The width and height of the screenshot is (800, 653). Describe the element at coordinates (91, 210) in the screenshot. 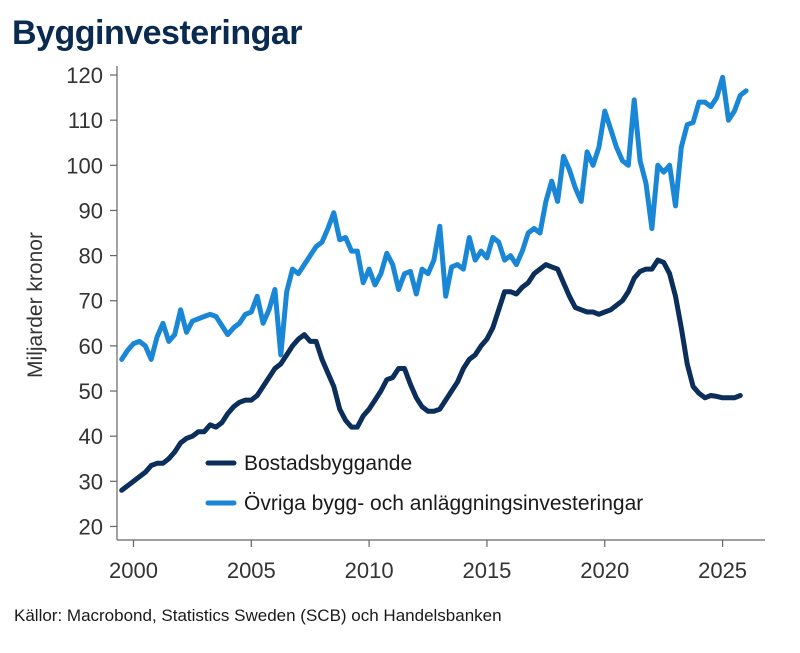

I see `y-tick-label: 90` at that location.